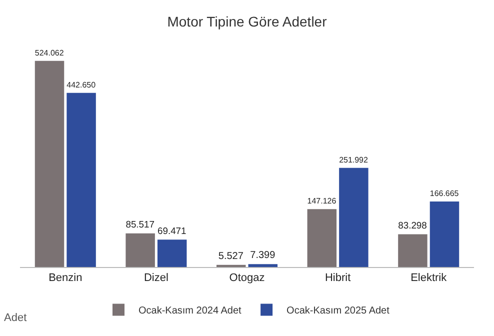 This screenshot has height=336, width=494. What do you see at coordinates (263, 256) in the screenshot?
I see `data-label: 7.399` at bounding box center [263, 256].